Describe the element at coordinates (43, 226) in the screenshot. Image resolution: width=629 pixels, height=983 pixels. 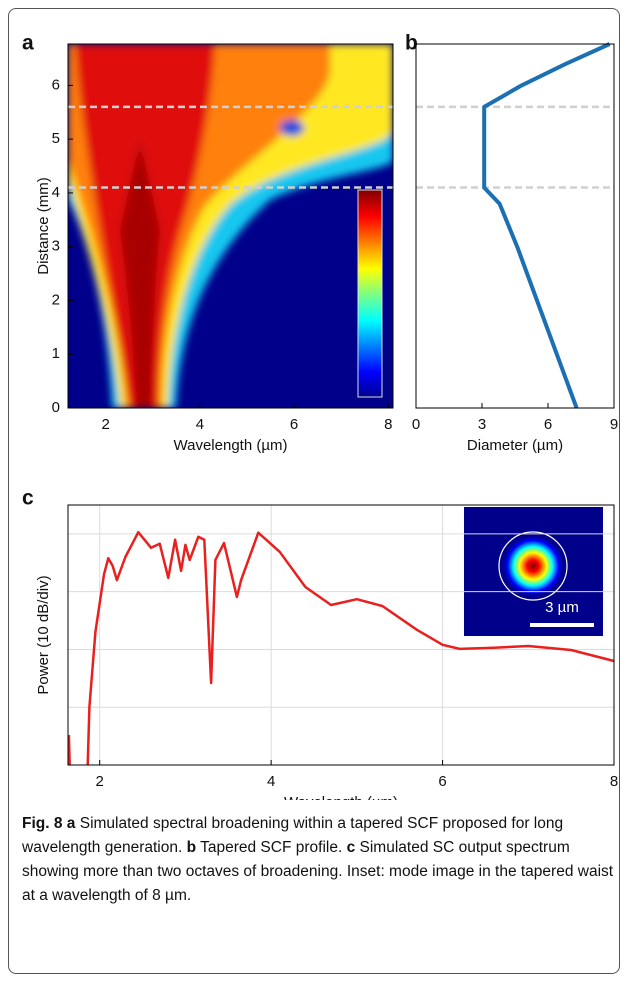
I see `y-axis-label: Distance (mm)` at that location.